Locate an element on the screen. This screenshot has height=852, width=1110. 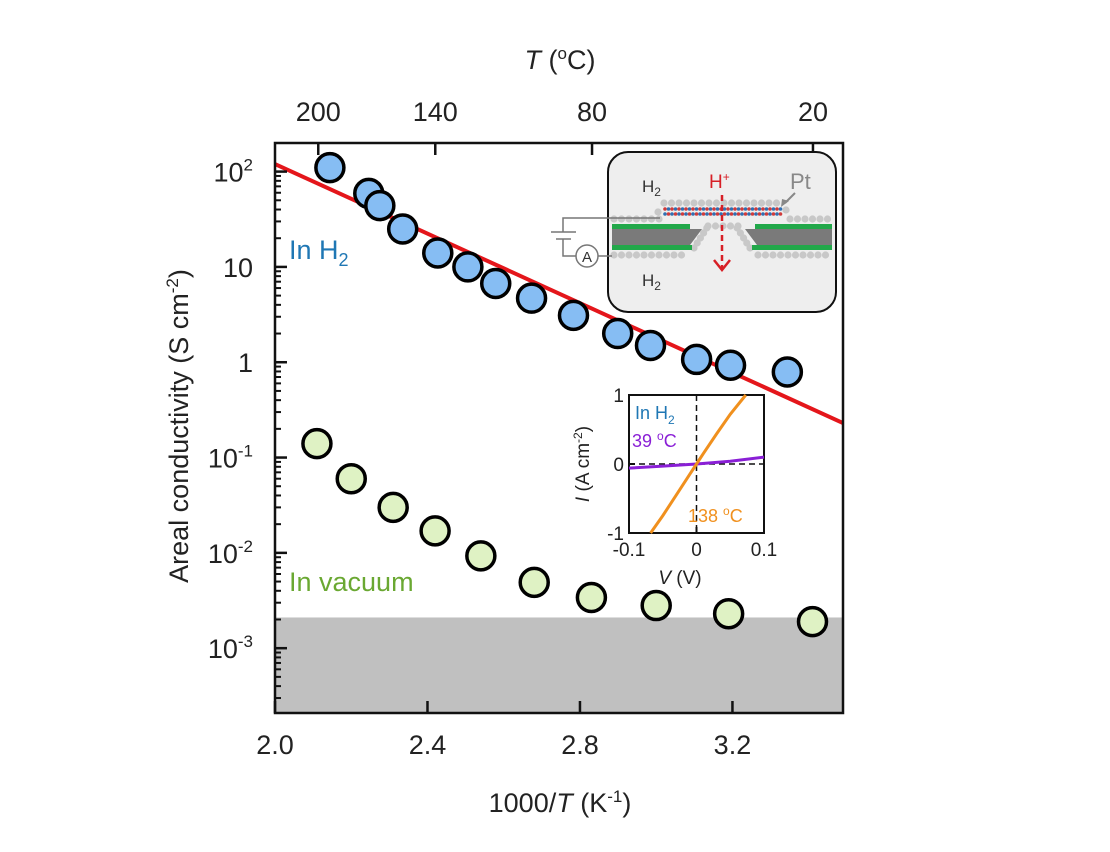
y-tick-label: 10-3 is located at coordinates (230, 648).